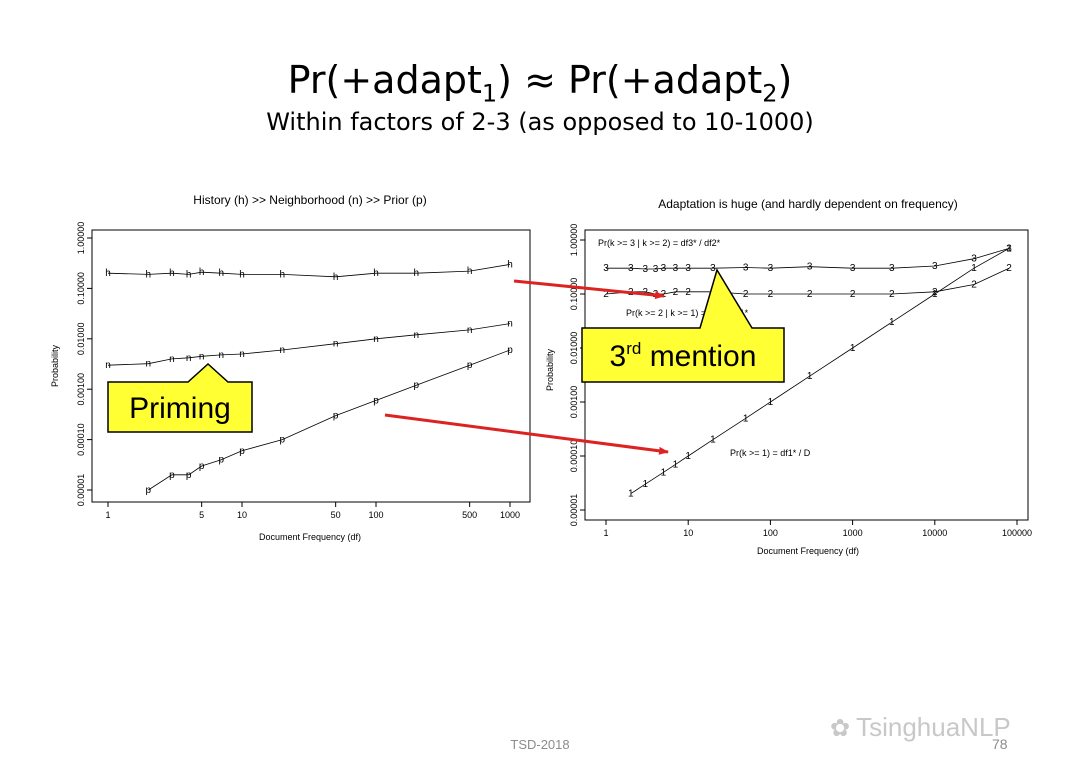 The width and height of the screenshot is (1080, 780). What do you see at coordinates (770, 453) in the screenshot?
I see `right-annotation-3: Pr(k >= 1) = df1* / D` at bounding box center [770, 453].